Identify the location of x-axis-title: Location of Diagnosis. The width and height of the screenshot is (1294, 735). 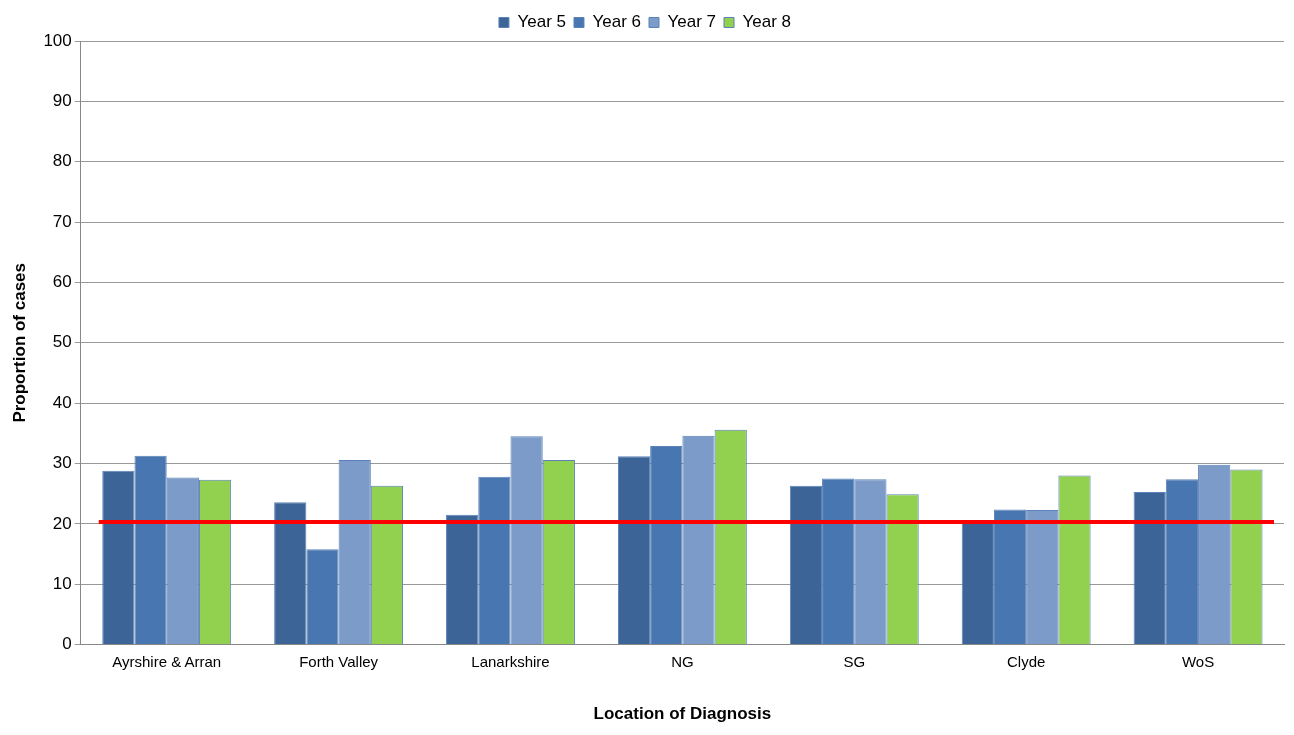
(682, 714).